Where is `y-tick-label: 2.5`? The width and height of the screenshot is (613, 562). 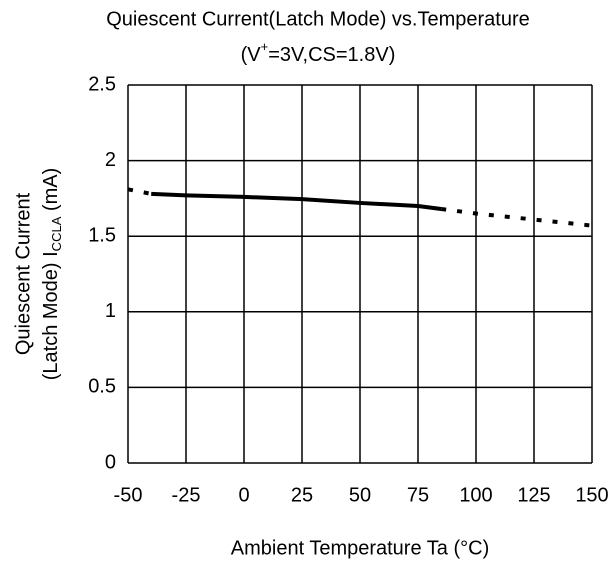
y-tick-label: 2.5 is located at coordinates (102, 84).